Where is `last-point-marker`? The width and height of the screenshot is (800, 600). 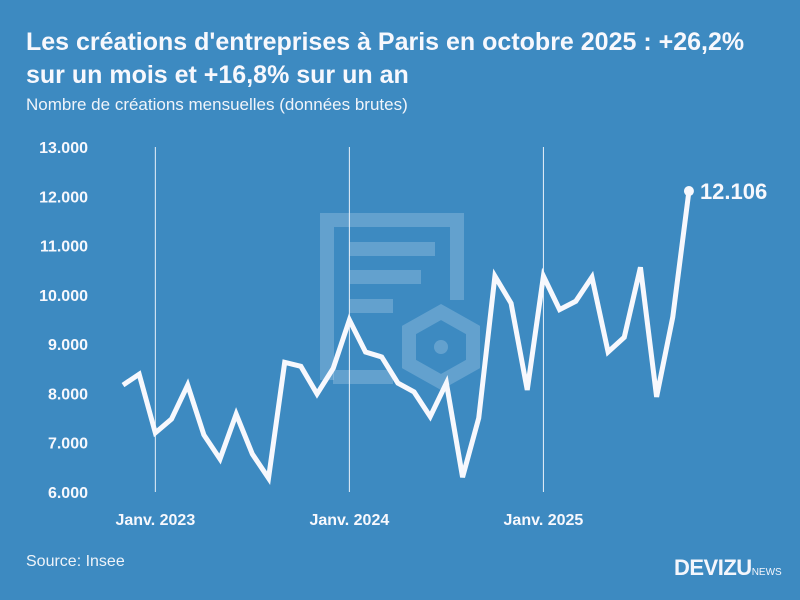 last-point-marker is located at coordinates (688, 191).